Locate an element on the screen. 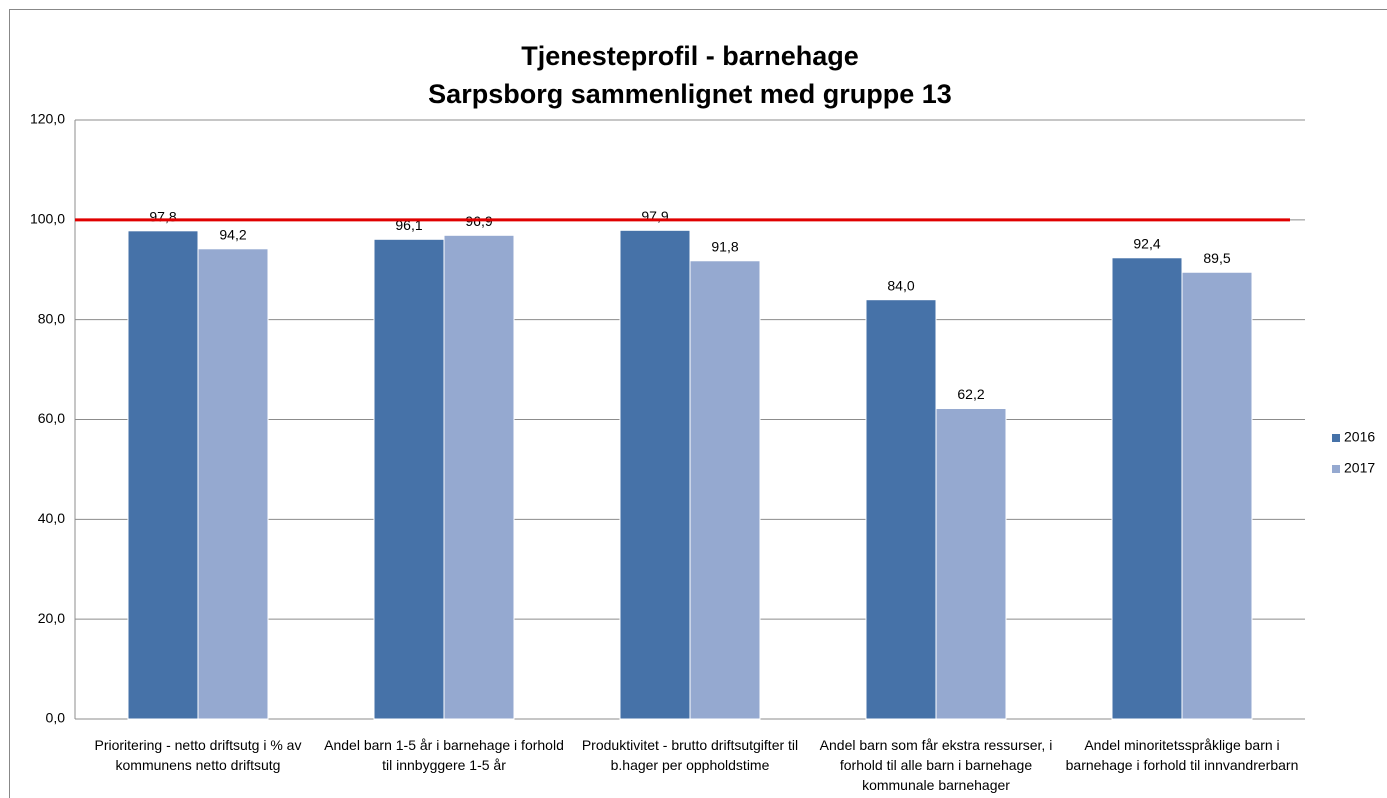 The width and height of the screenshot is (1387, 798). chart-title: Tjenesteprofil - barnehage is located at coordinates (690, 56).